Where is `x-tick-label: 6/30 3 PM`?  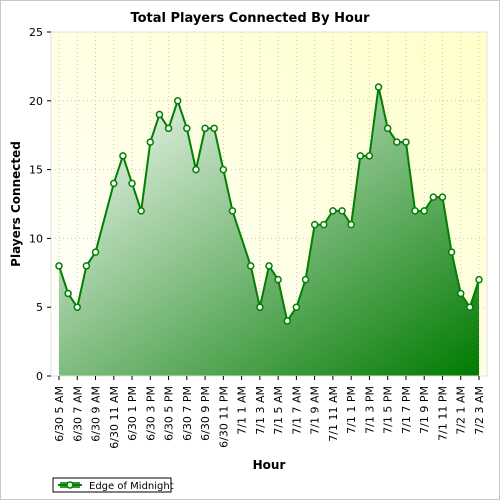
x-tick-label: 6/30 3 PM is located at coordinates (150, 413).